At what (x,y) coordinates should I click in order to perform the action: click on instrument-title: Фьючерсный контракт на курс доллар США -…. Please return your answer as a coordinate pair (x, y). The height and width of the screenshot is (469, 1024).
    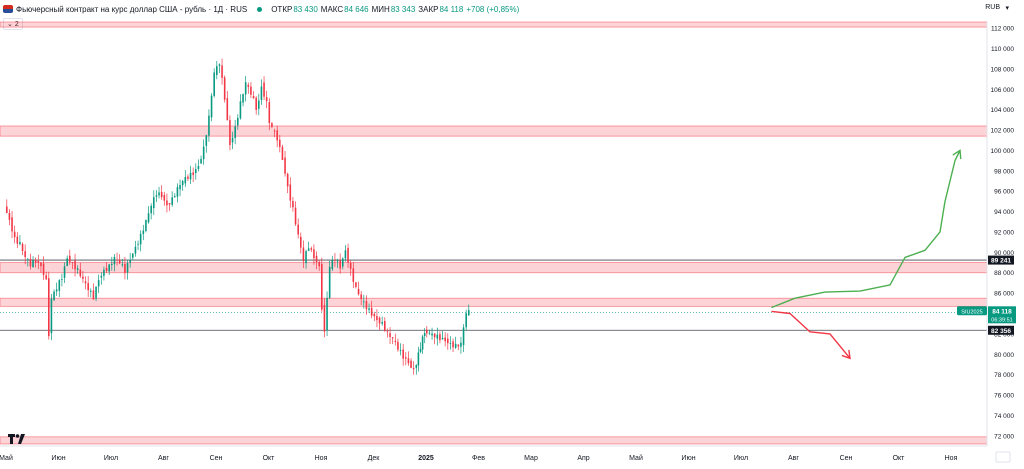
    Looking at the image, I should click on (132, 9).